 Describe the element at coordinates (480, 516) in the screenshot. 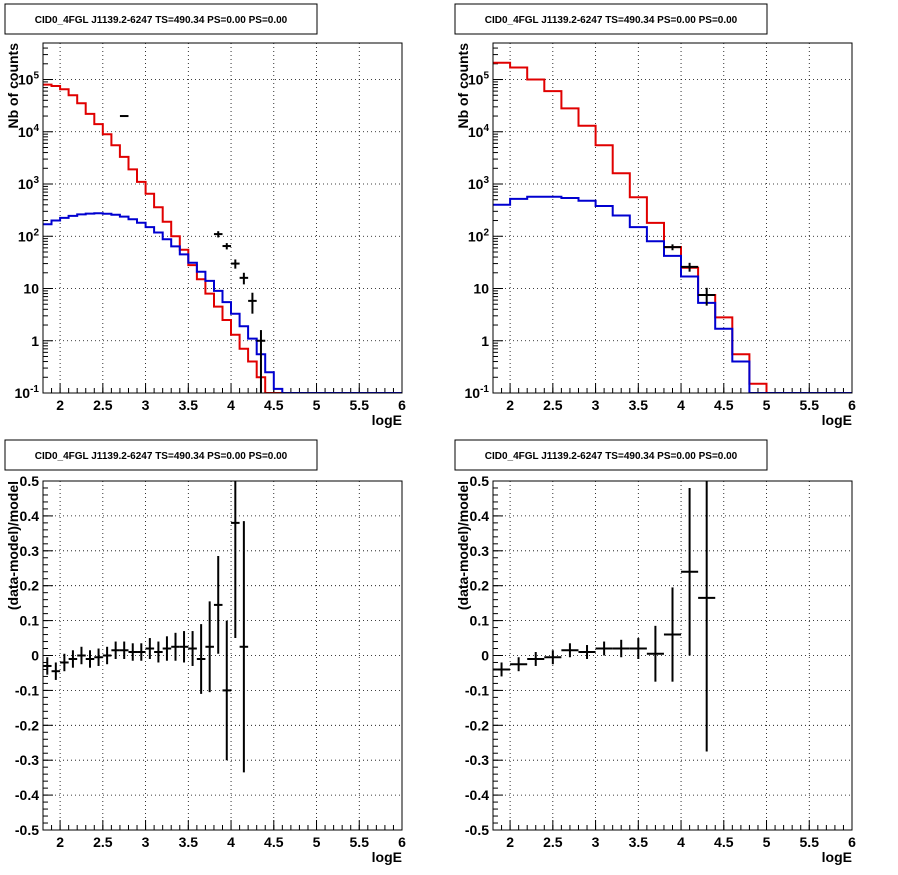

I see `y-tick-label: 0.4` at that location.